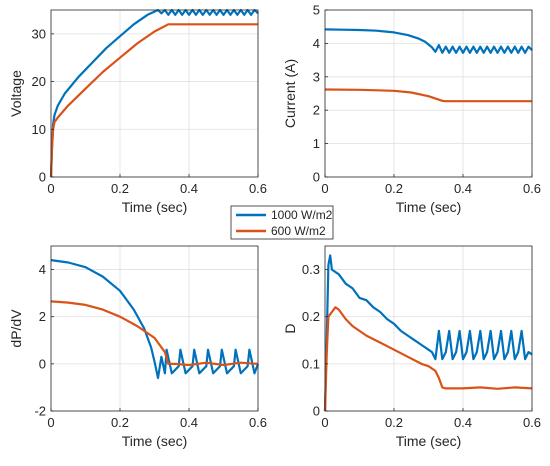  Describe the element at coordinates (120, 422) in the screenshot. I see `dpdv-xtick-label-1: 0.2` at that location.